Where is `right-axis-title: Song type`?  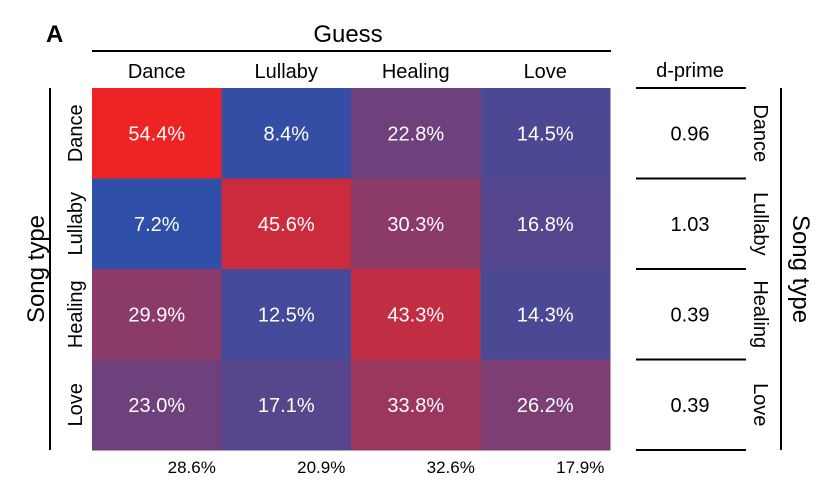 right-axis-title: Song type is located at coordinates (800, 269).